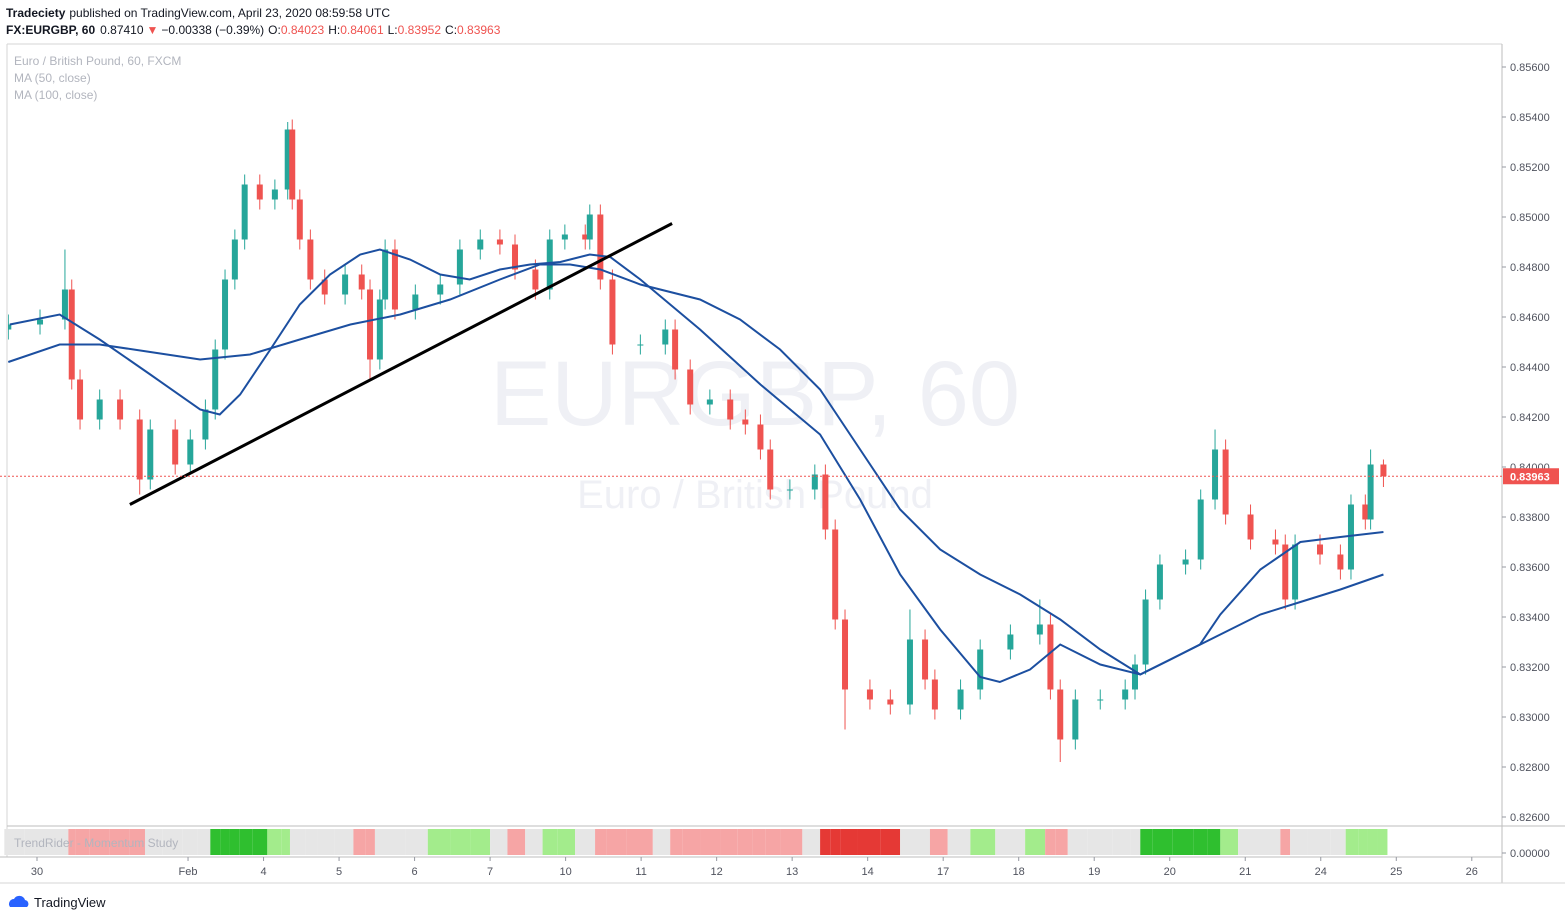 Image resolution: width=1565 pixels, height=921 pixels. I want to click on x-tick-label: 21, so click(1245, 872).